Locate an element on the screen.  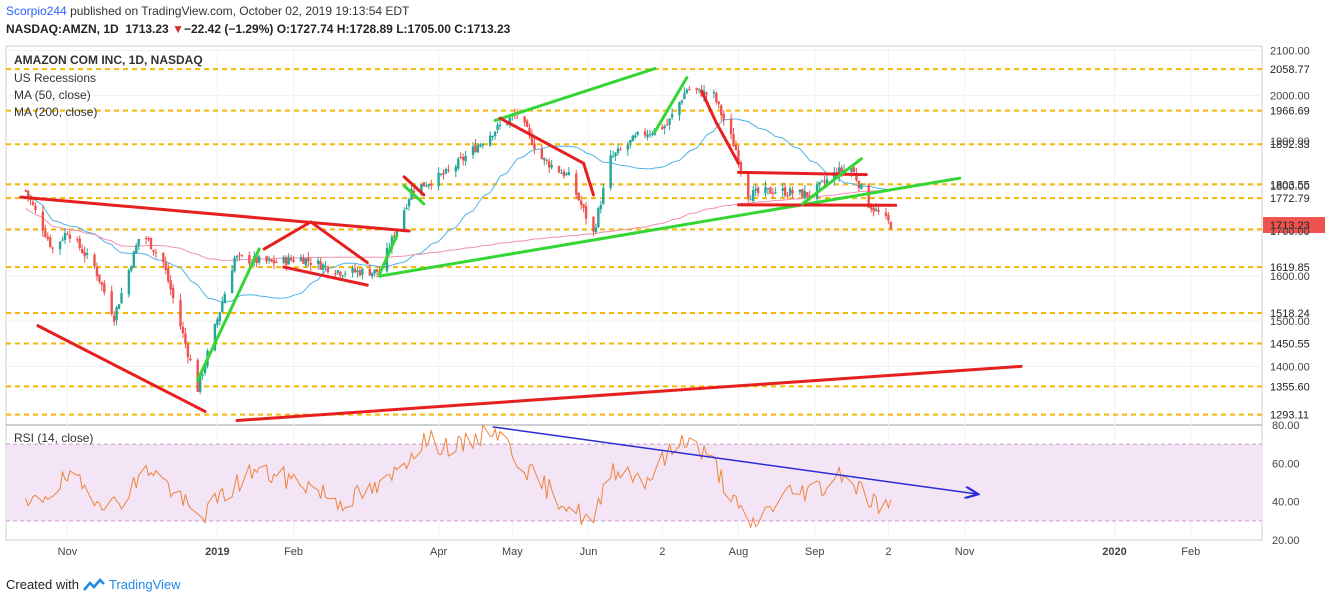
x-tick-label: 2 is located at coordinates (662, 552).